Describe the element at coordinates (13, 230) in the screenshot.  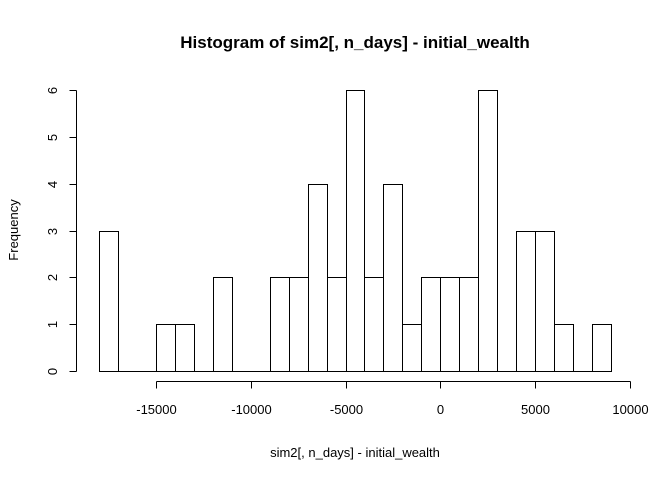
I see `y-axis-label: Frequency` at that location.